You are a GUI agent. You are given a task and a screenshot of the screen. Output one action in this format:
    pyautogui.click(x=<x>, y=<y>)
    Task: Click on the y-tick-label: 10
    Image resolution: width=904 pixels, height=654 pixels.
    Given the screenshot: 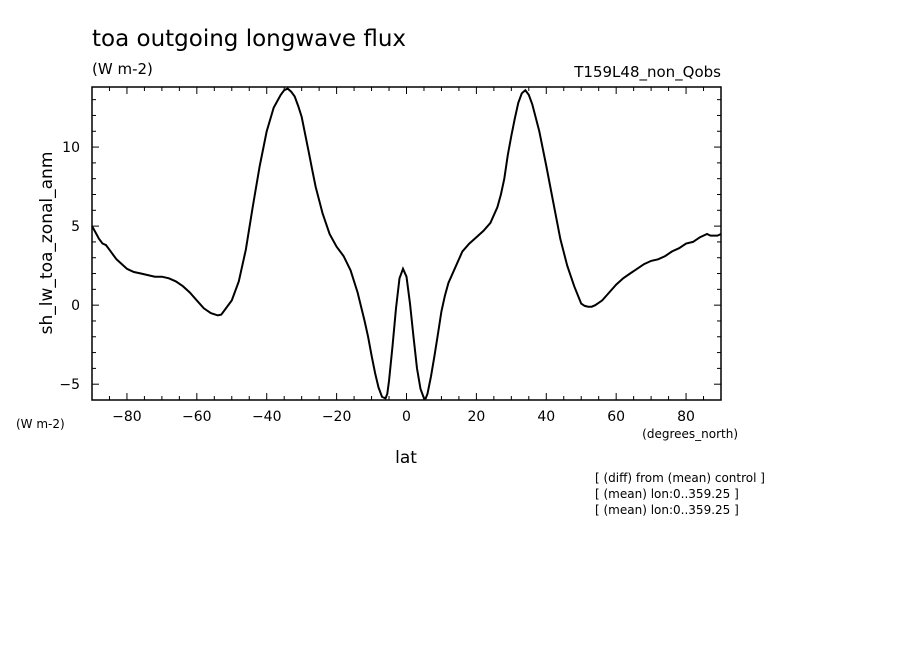 What is the action you would take?
    pyautogui.click(x=71, y=148)
    